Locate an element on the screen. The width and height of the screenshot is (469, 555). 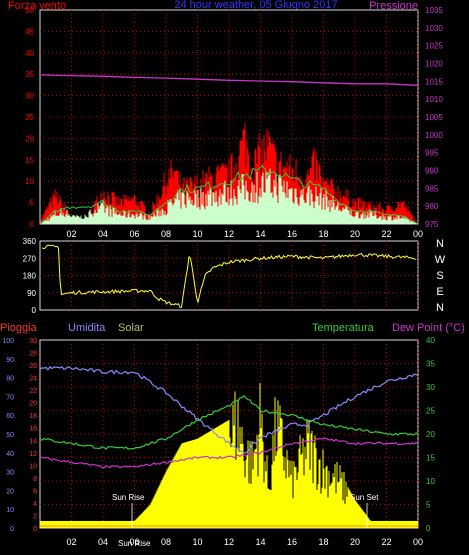
rain-y-tick: 10 is located at coordinates (33, 466).